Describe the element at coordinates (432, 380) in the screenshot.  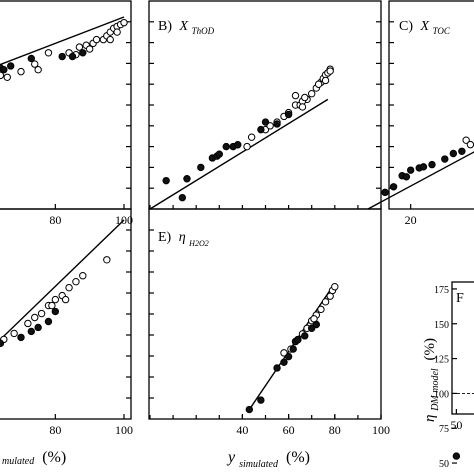
I see `panel-f-ylabel: η DM model (%)` at that location.